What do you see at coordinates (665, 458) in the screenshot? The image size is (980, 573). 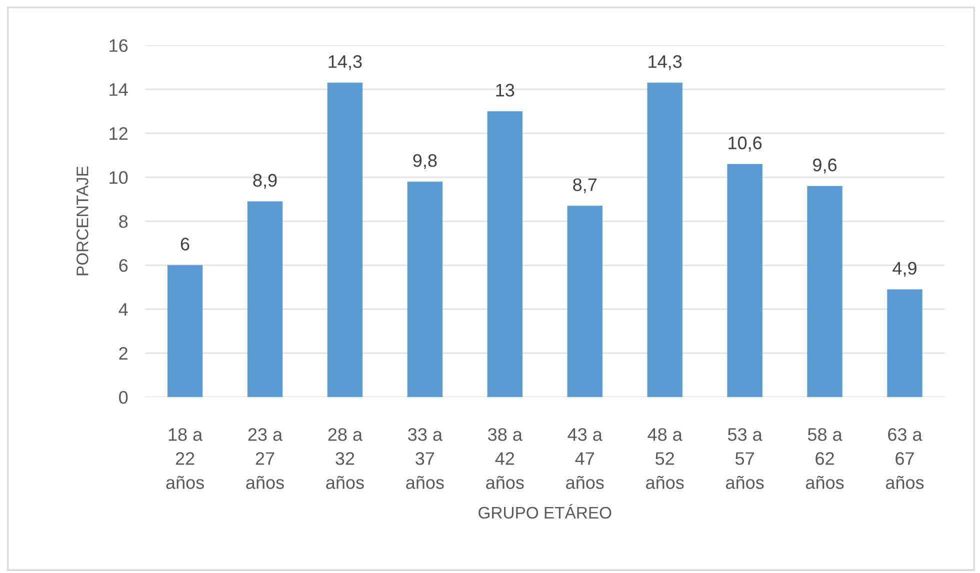 I see `x-tick-label: 48 a 52 años` at bounding box center [665, 458].